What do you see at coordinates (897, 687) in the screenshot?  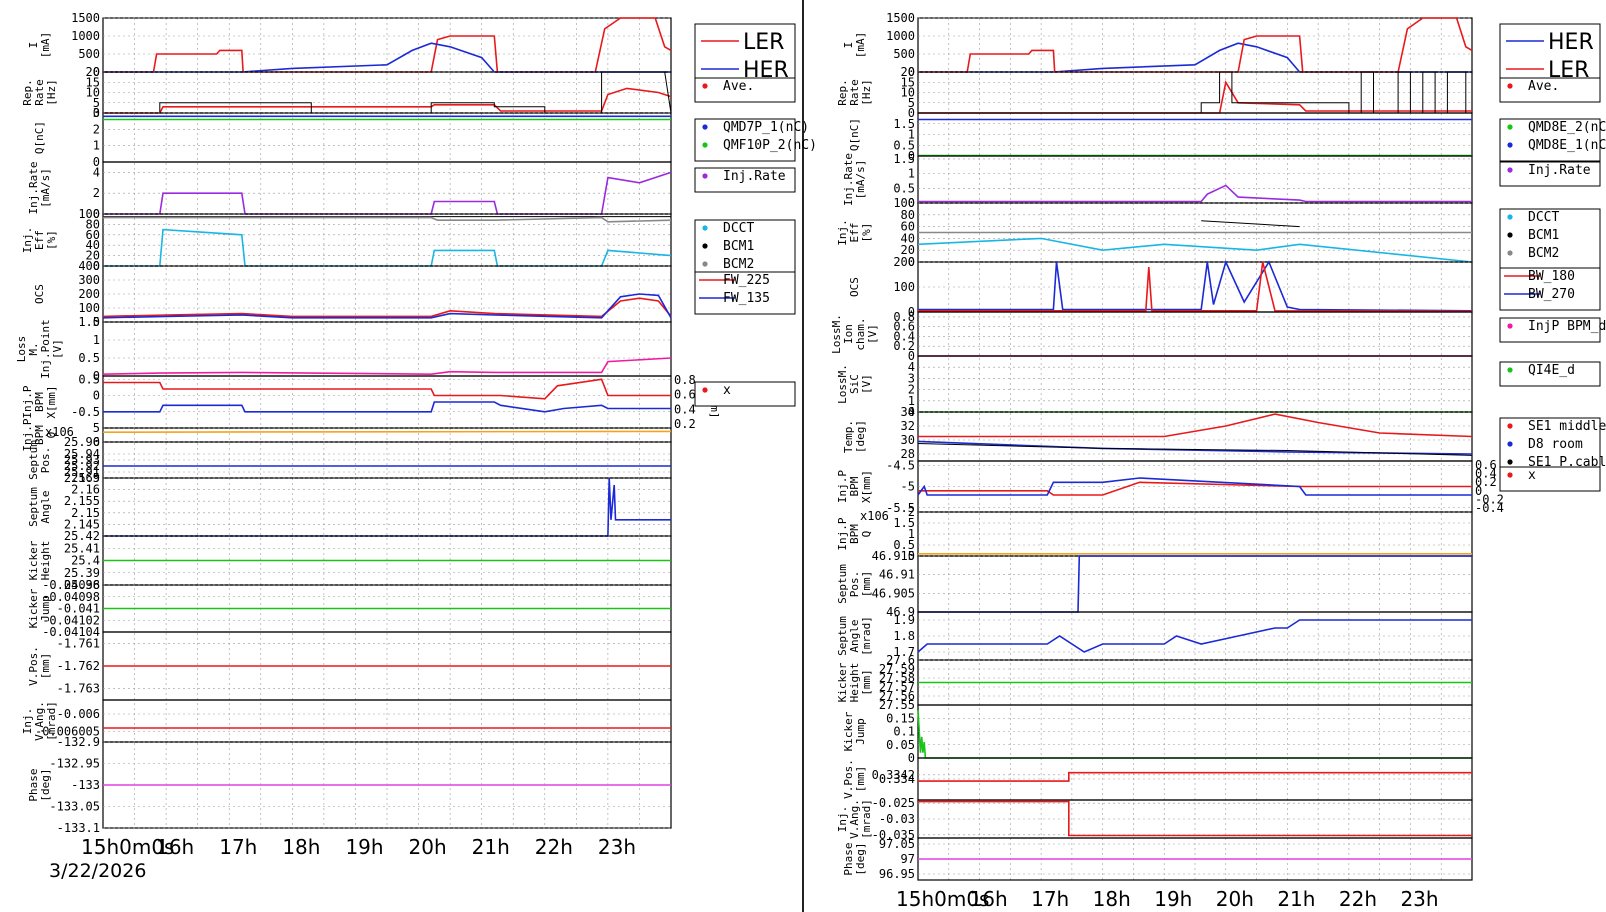 I see `y-tick-label: 27.57` at bounding box center [897, 687].